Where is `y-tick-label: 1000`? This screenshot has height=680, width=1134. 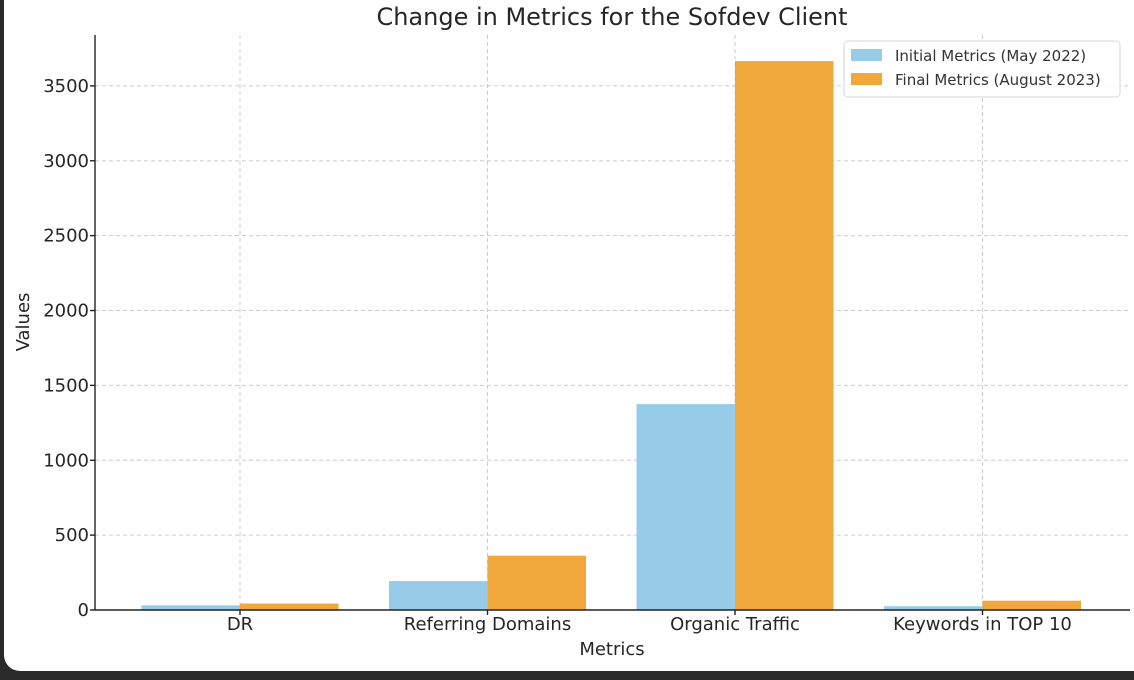
y-tick-label: 1000 is located at coordinates (66, 460).